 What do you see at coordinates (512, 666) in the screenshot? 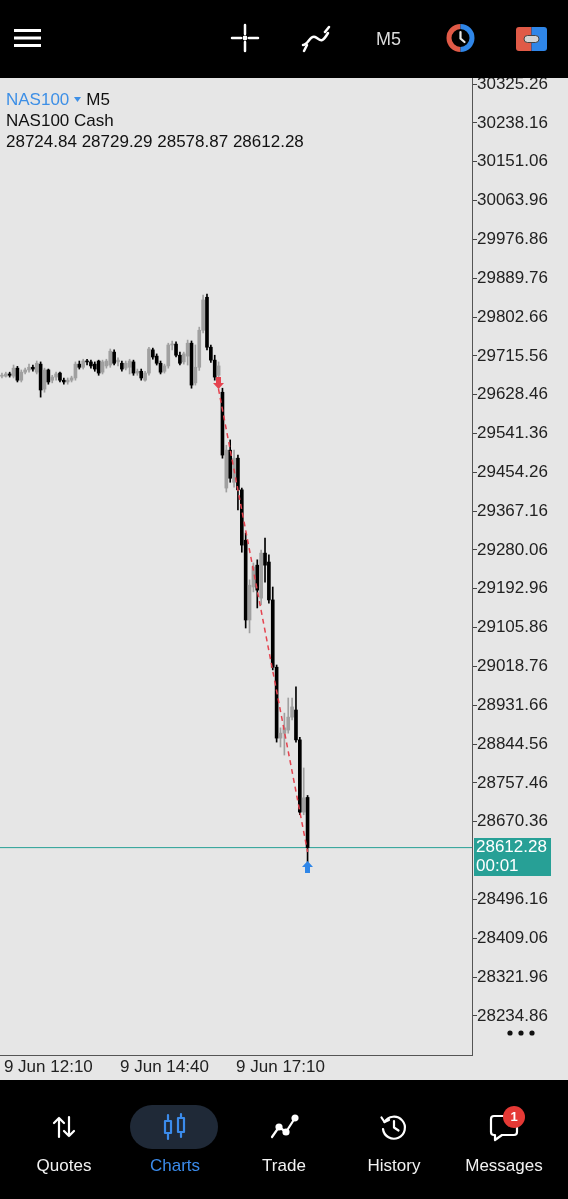
I see `y-tick-label: 29018.76` at bounding box center [512, 666].